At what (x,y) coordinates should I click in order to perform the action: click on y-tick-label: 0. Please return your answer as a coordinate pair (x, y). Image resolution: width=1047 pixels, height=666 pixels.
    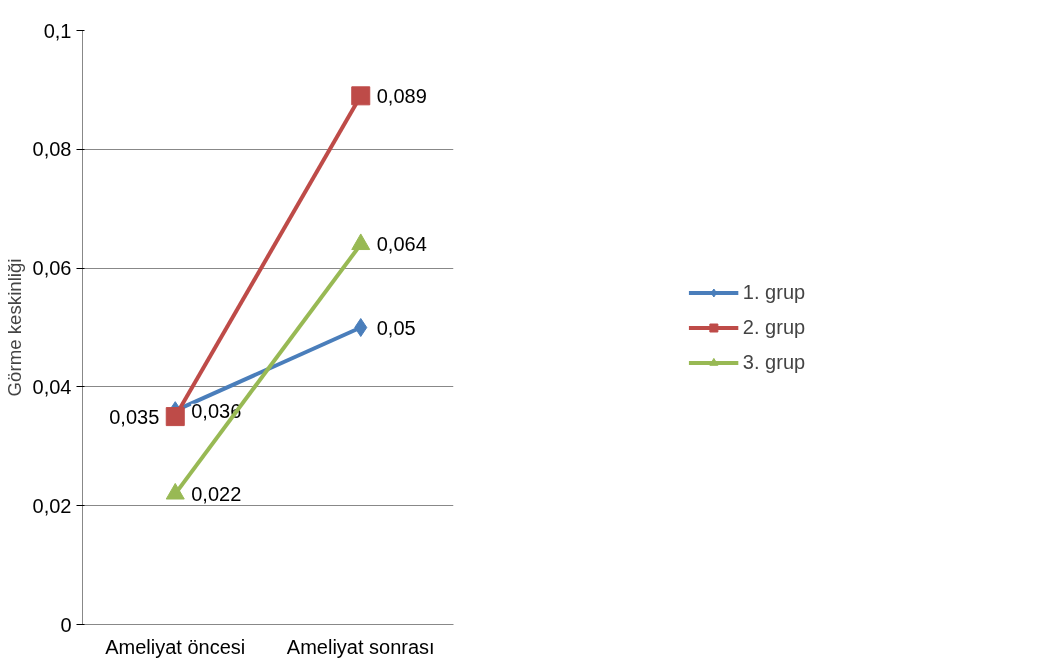
    Looking at the image, I should click on (66, 624).